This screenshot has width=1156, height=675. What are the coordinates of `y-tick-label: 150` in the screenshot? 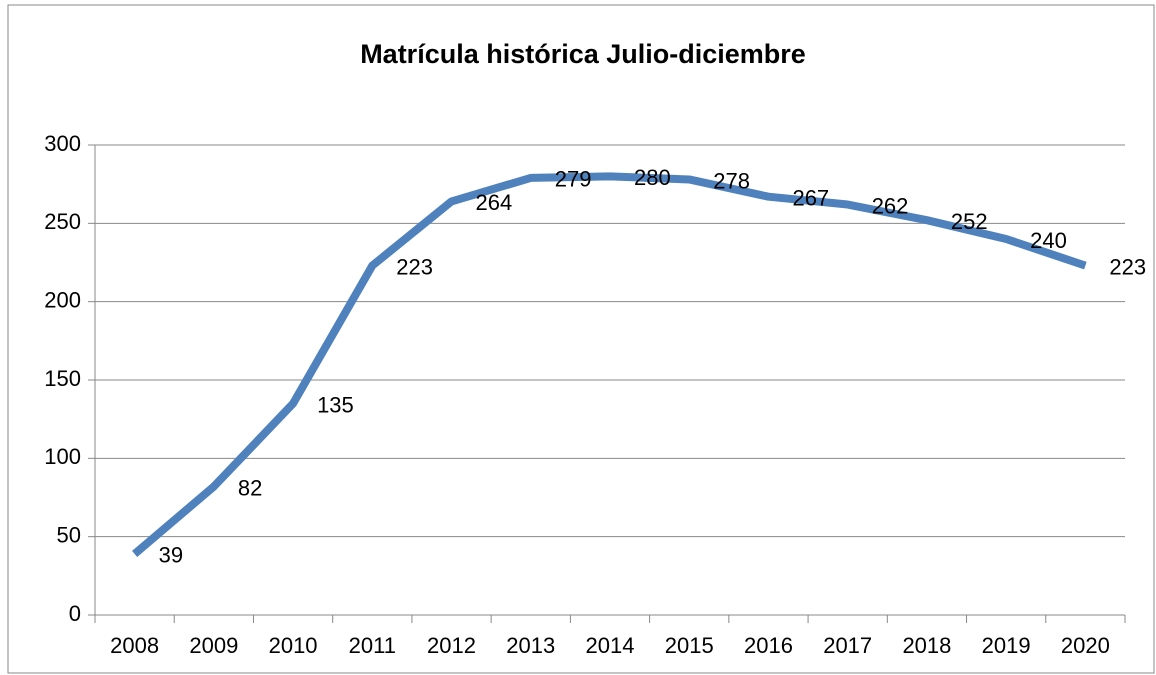 It's located at (62, 378).